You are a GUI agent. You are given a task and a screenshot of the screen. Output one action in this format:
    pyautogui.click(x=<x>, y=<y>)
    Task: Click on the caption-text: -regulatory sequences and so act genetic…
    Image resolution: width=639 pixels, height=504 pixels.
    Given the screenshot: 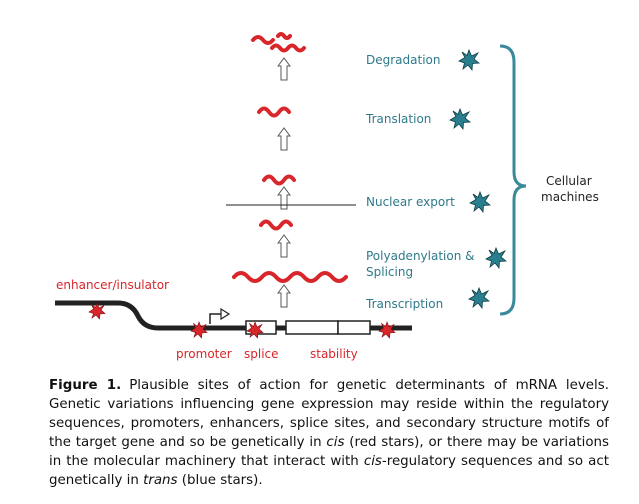 What is the action you would take?
    pyautogui.click(x=329, y=471)
    